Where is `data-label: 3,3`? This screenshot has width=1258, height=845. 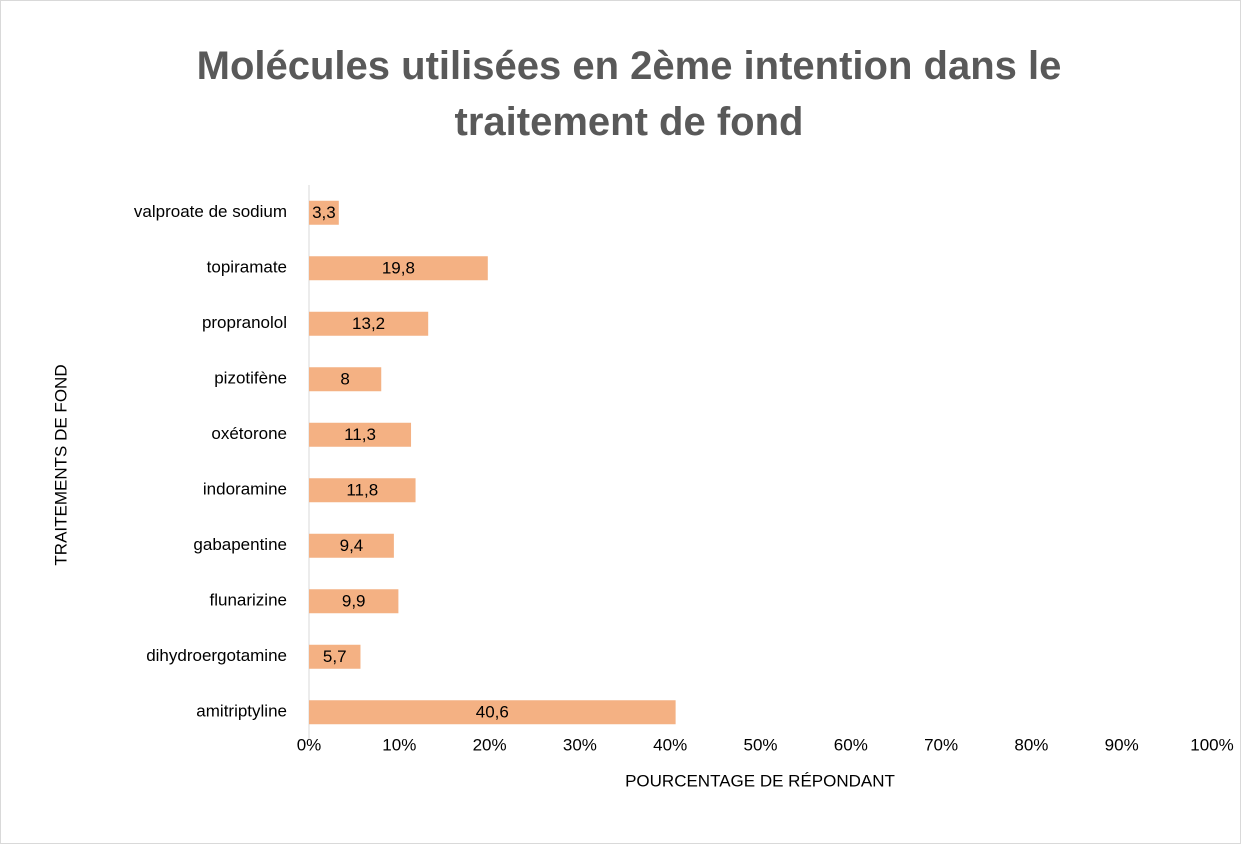 data-label: 3,3 is located at coordinates (324, 212).